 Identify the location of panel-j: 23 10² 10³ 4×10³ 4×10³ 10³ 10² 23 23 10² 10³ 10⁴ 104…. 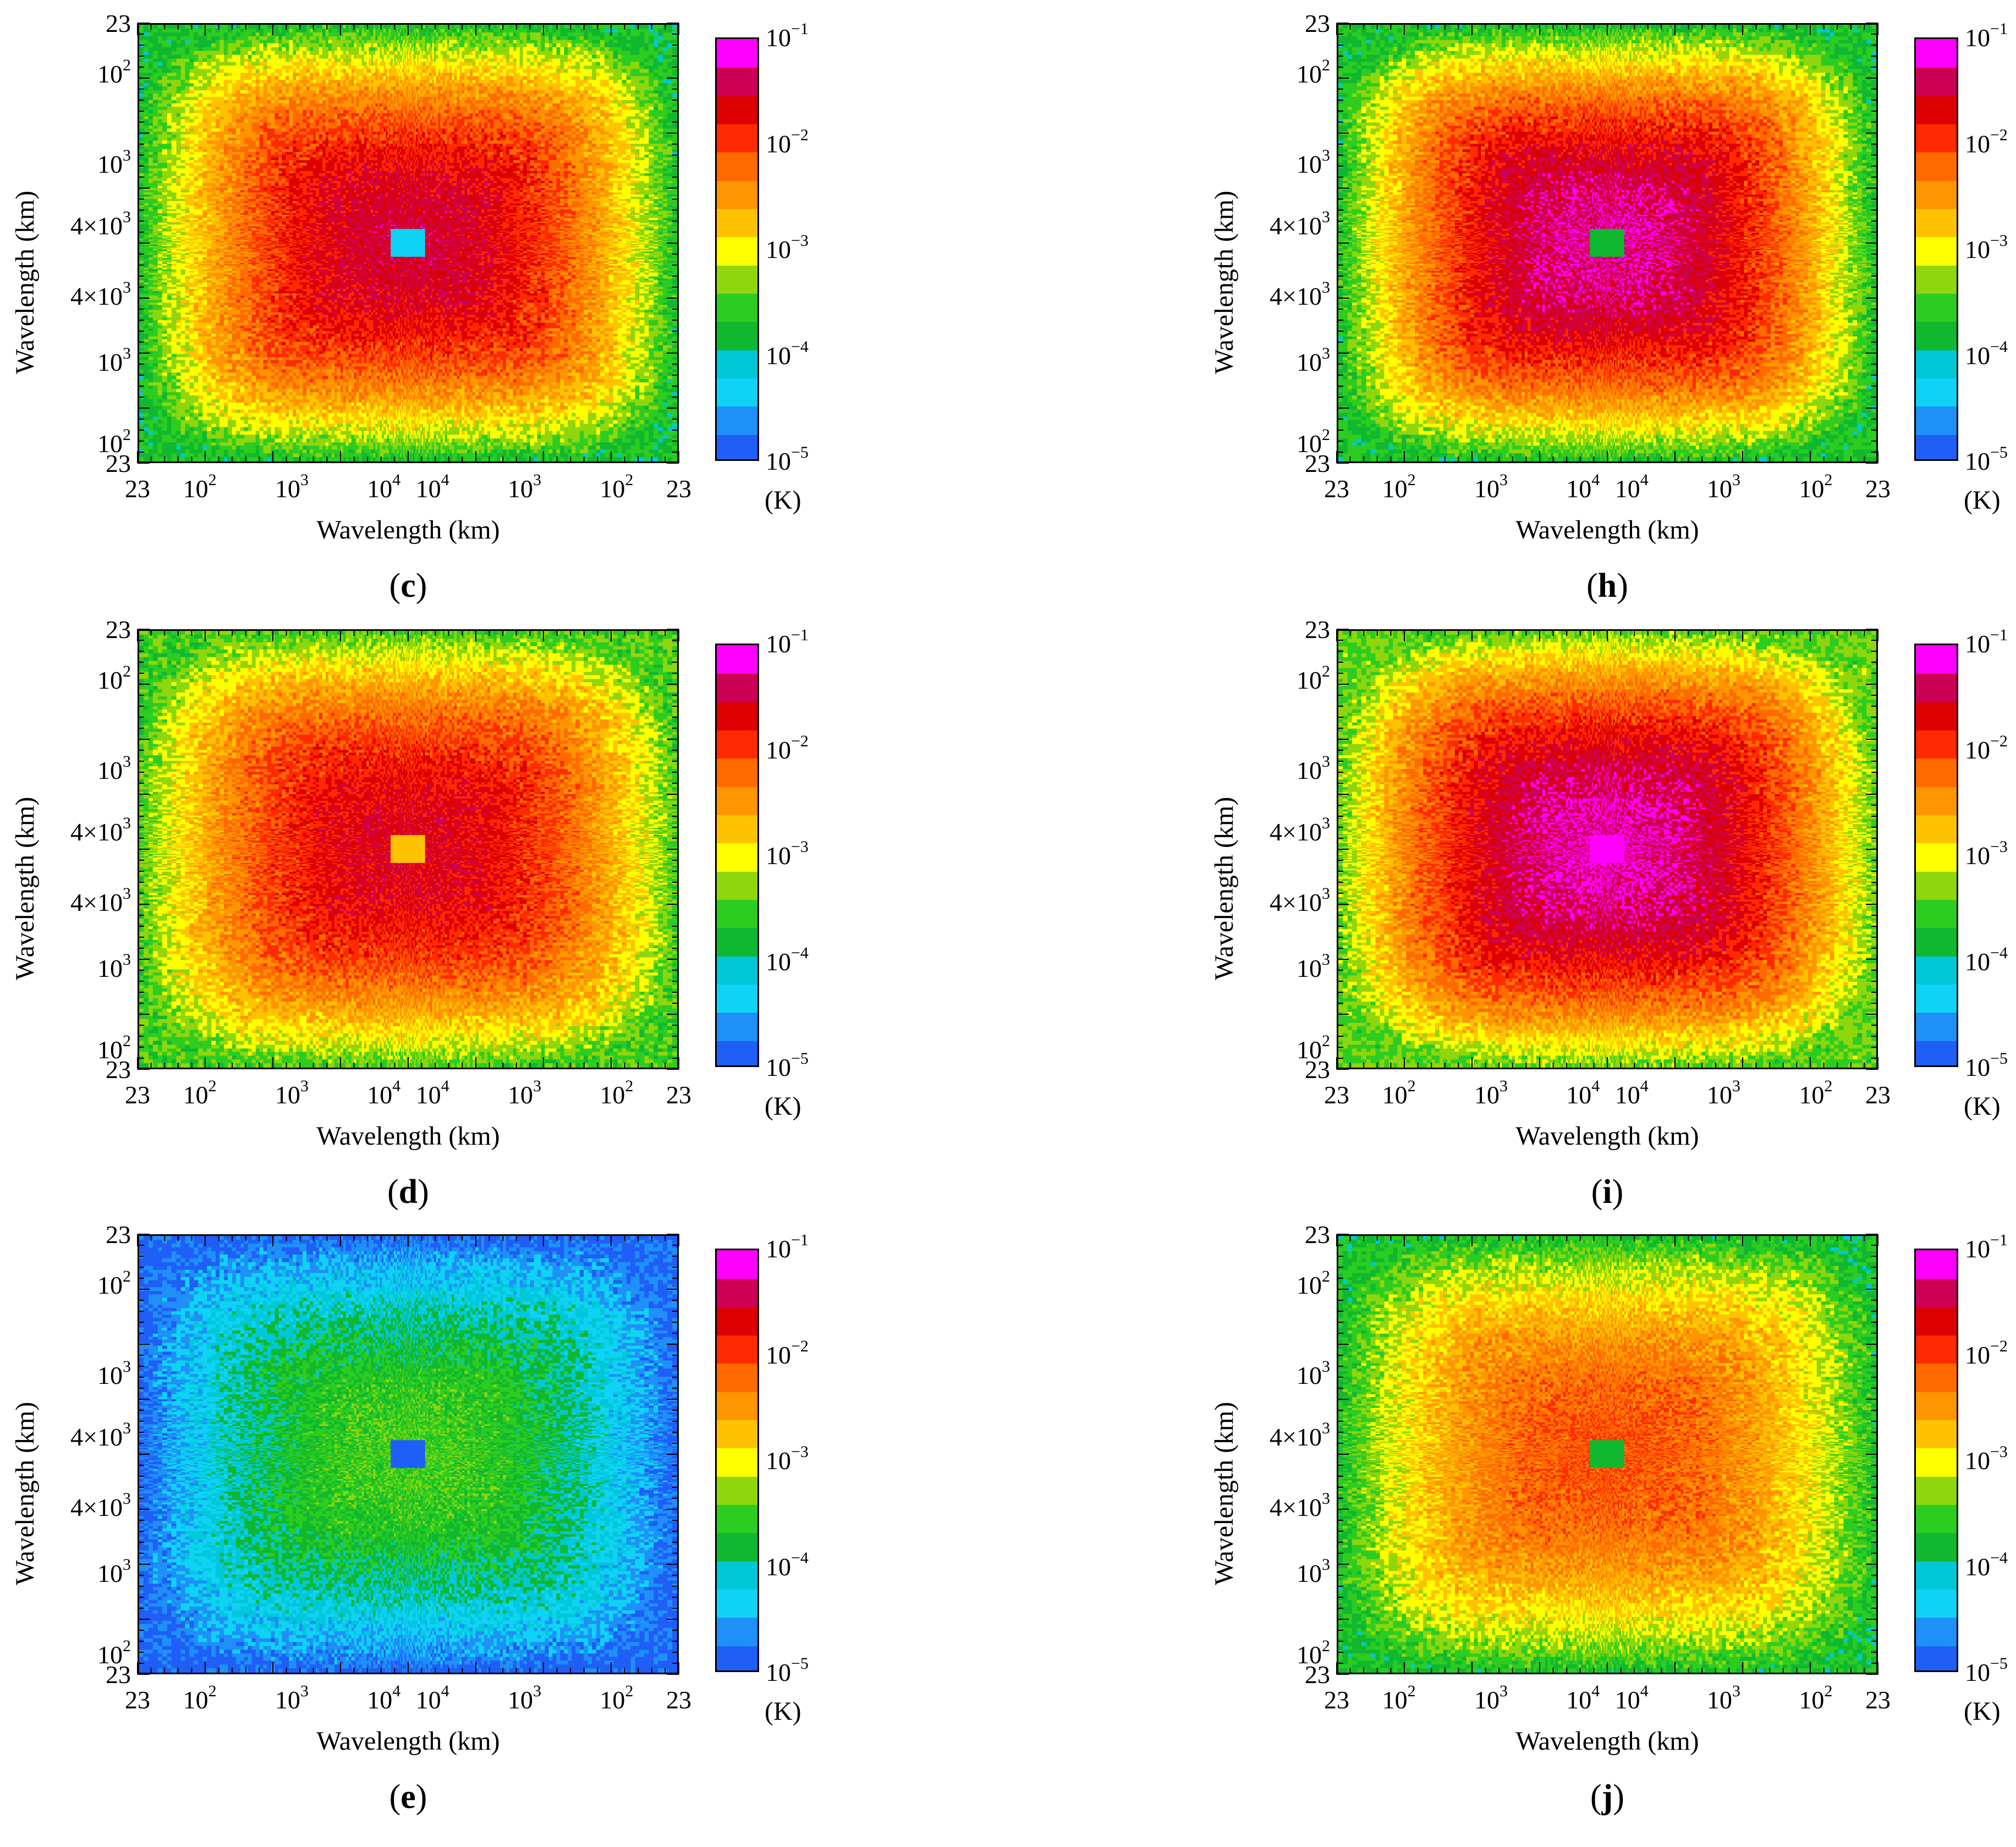
(1607, 1522).